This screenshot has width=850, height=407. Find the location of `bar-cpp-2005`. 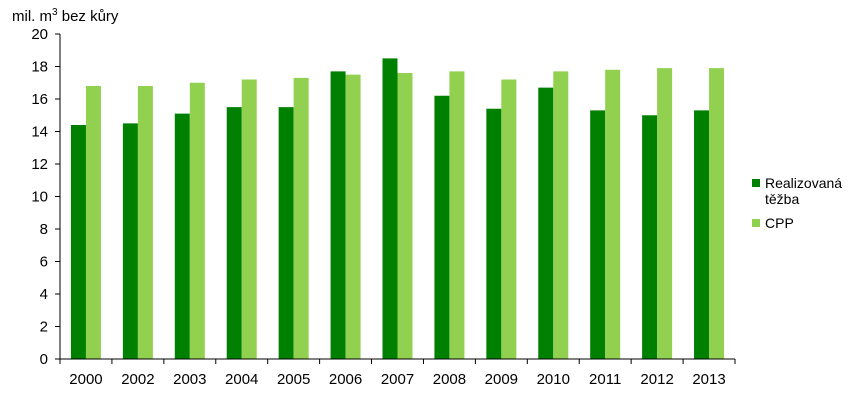

bar-cpp-2005 is located at coordinates (301, 218).